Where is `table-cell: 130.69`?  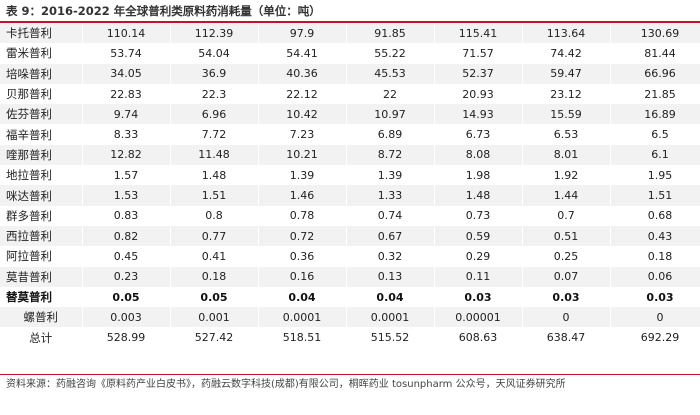
table-cell: 130.69 is located at coordinates (655, 33).